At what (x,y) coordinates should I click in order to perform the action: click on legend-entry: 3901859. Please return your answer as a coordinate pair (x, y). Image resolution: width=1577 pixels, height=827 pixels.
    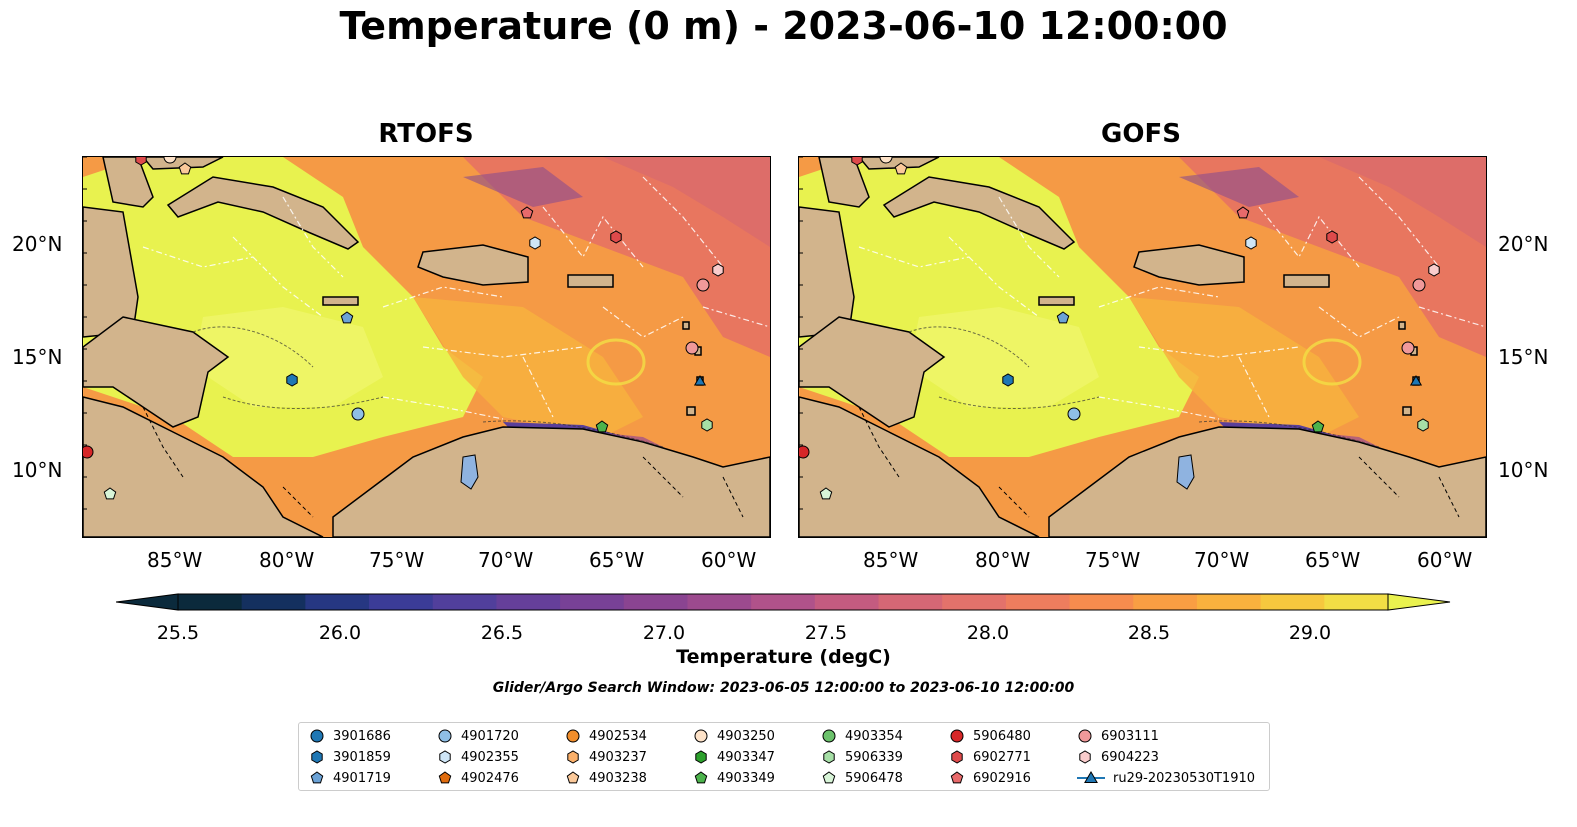
    Looking at the image, I should click on (350, 757).